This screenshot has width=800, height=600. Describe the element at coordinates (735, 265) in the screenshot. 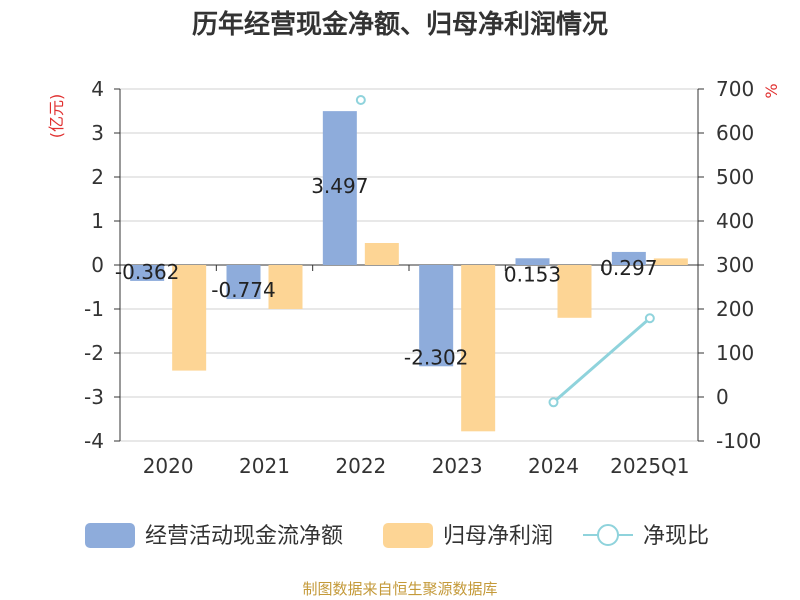

I see `y-right-tick-label: 300` at that location.